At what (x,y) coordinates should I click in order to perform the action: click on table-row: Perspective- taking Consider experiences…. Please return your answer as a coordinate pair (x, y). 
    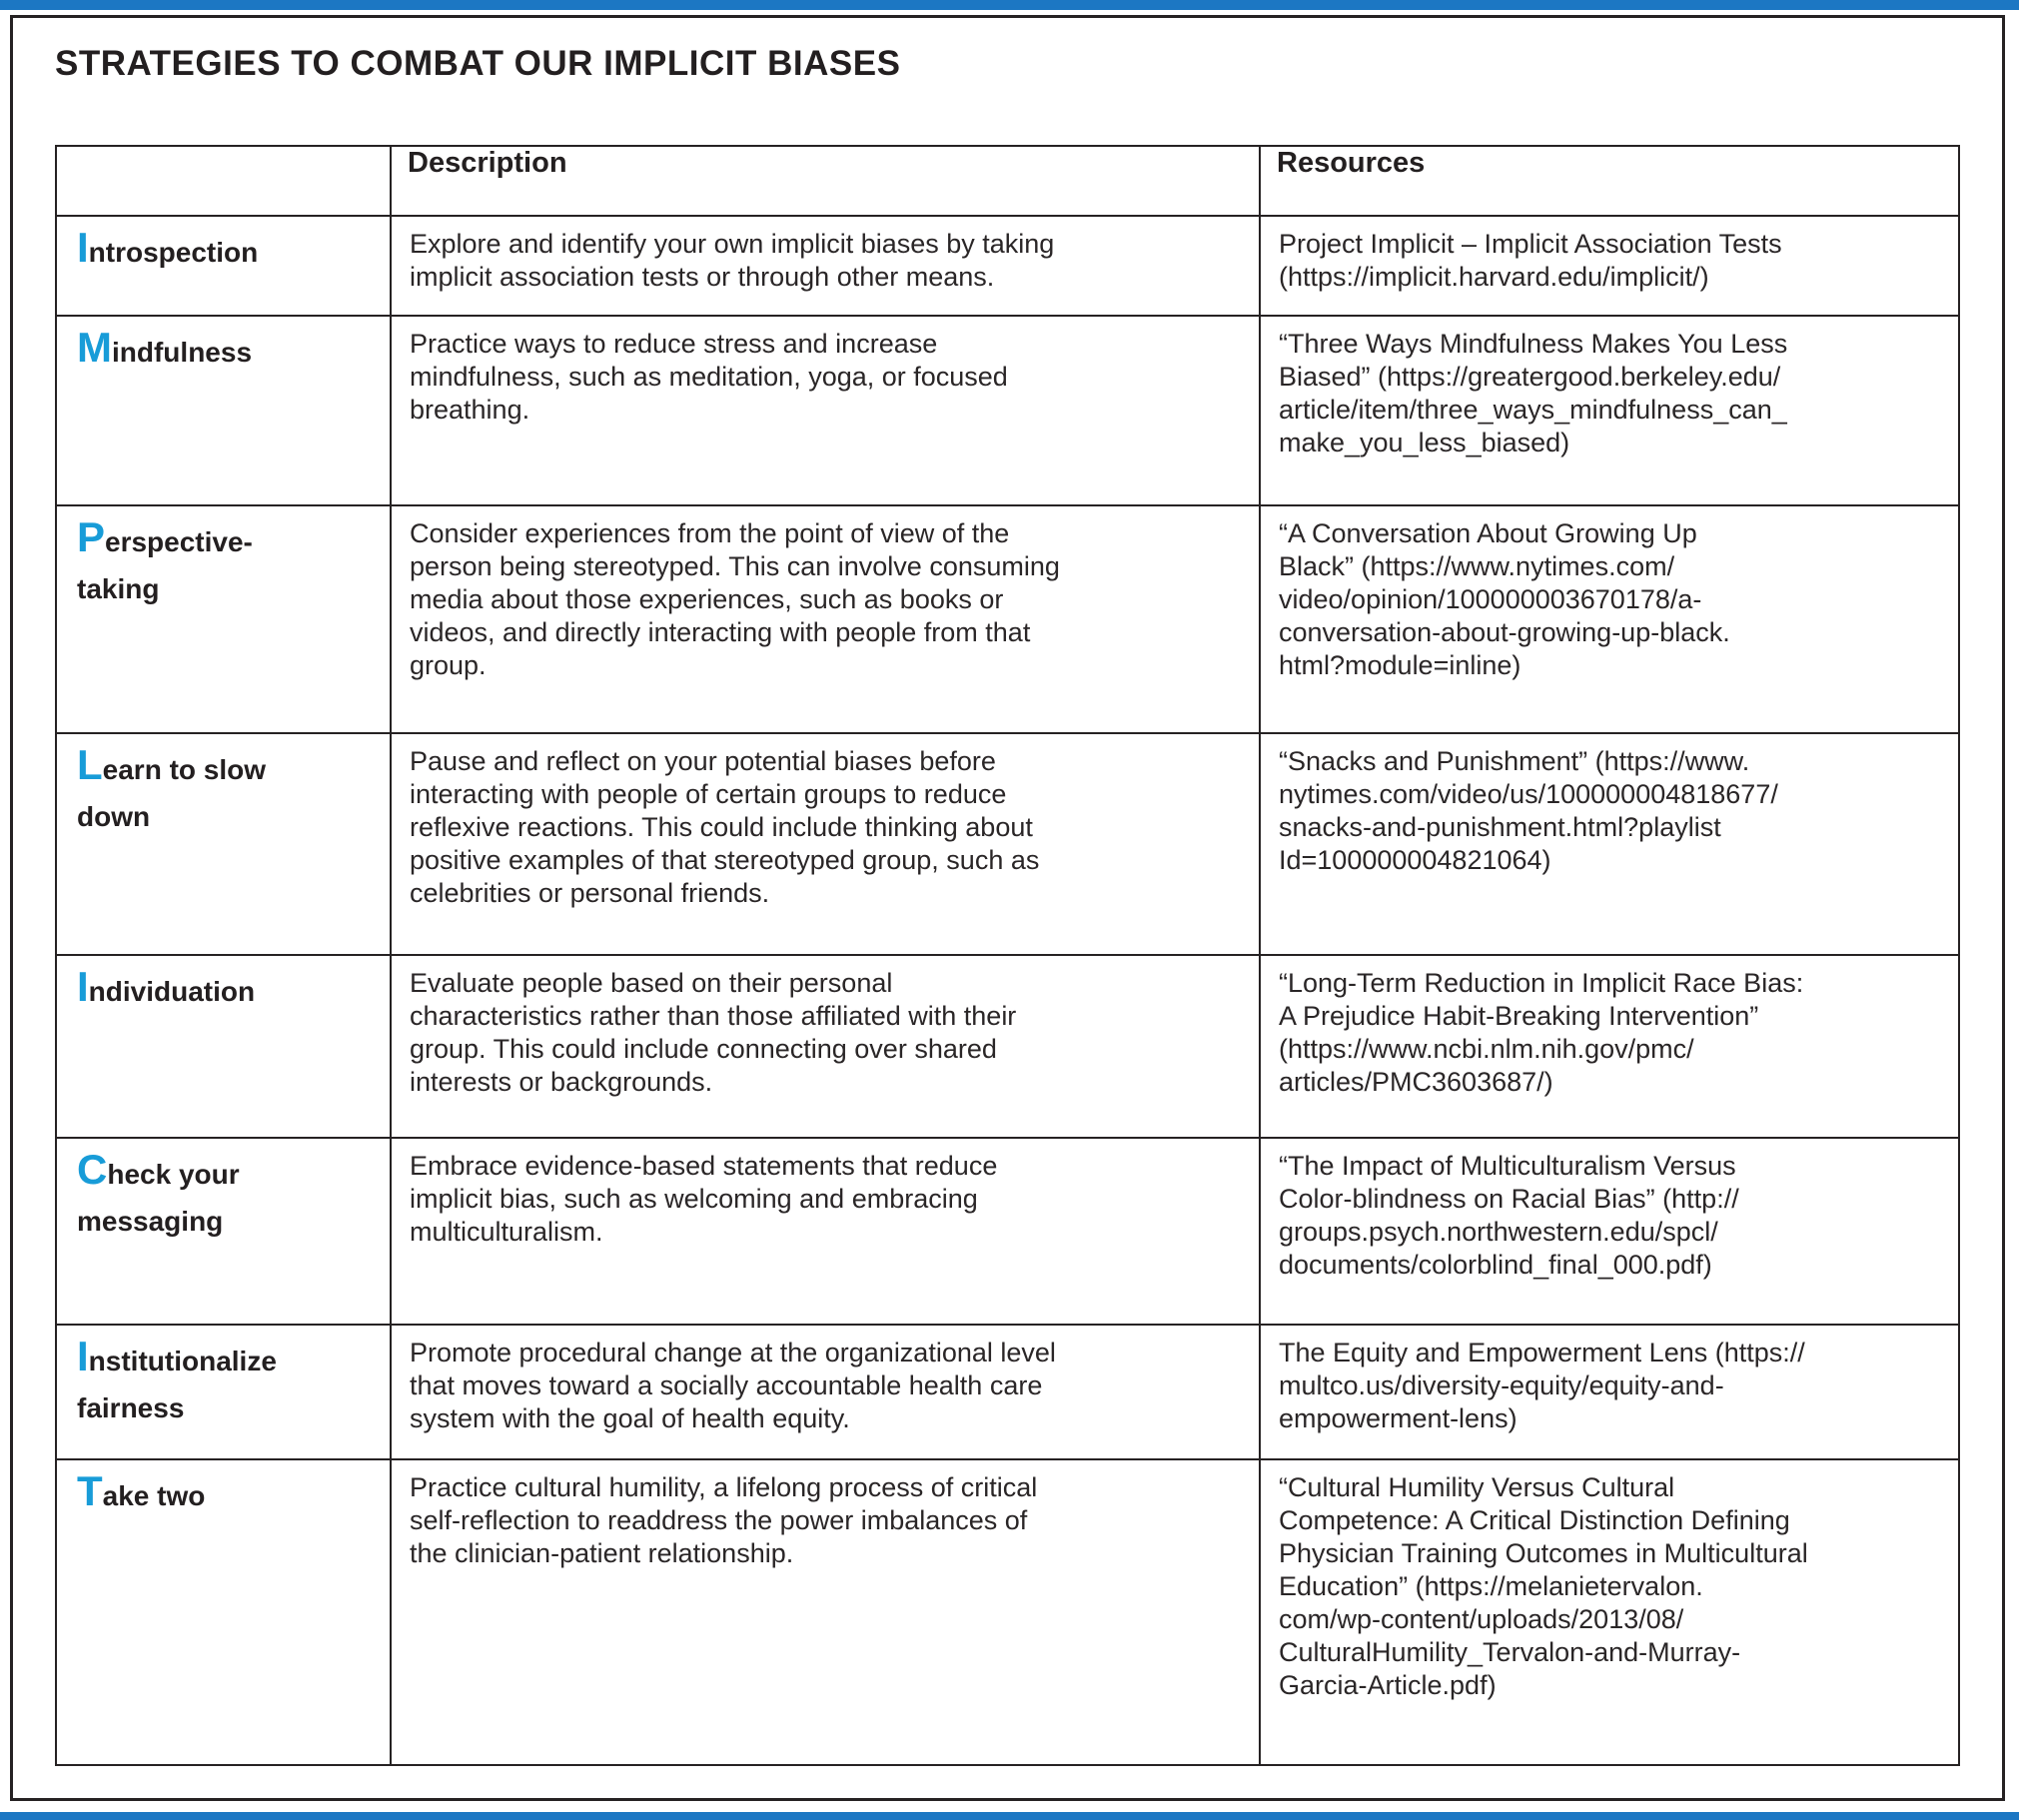
    Looking at the image, I should click on (1007, 619).